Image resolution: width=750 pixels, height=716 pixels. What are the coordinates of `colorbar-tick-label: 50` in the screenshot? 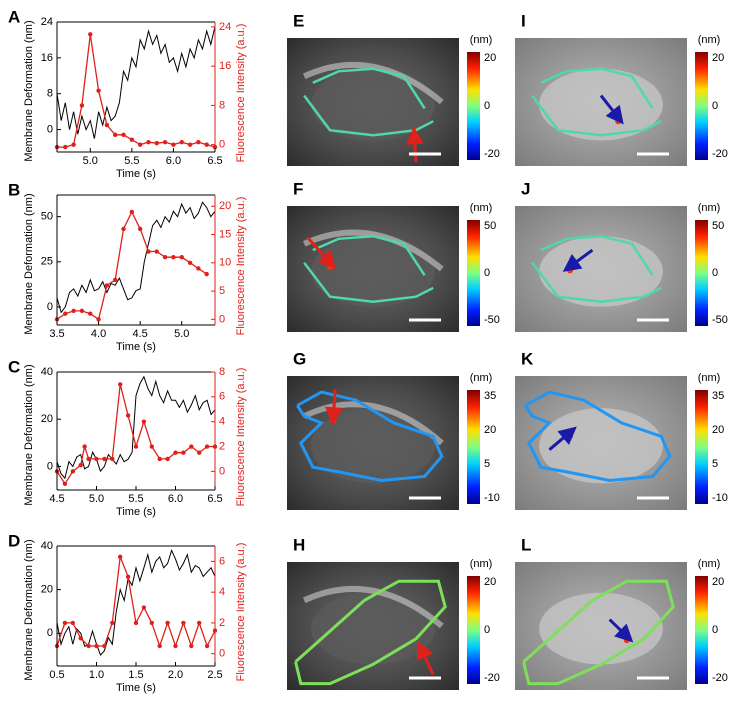 It's located at (718, 226).